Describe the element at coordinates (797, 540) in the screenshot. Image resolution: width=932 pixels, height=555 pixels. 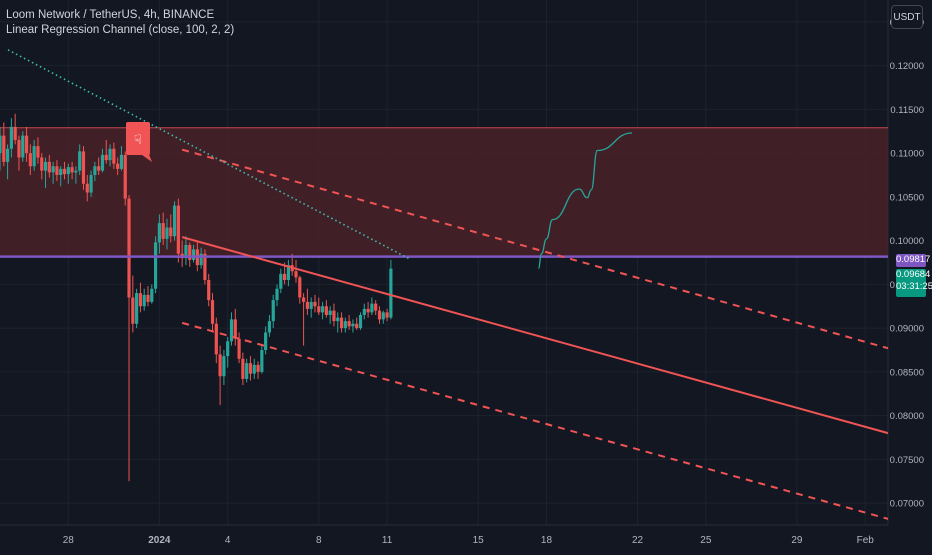
I see `time-tick-label: 29` at that location.